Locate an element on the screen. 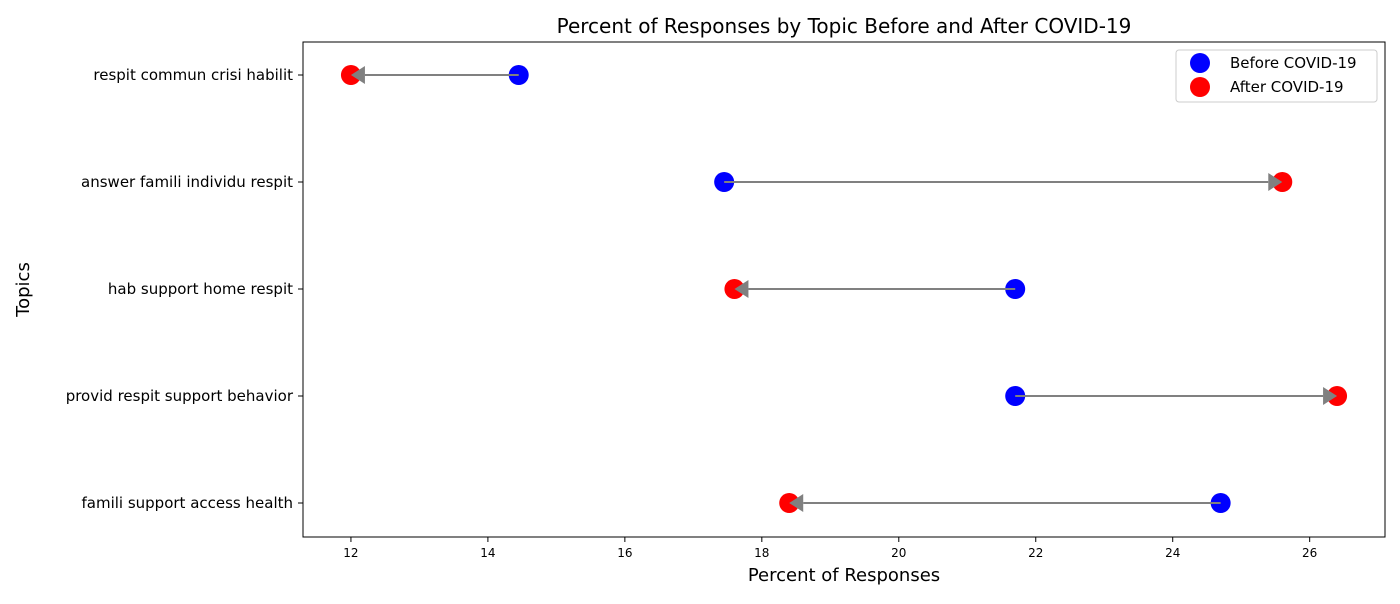 This screenshot has height=604, width=1400. x-tick-label: 24 is located at coordinates (1172, 553).